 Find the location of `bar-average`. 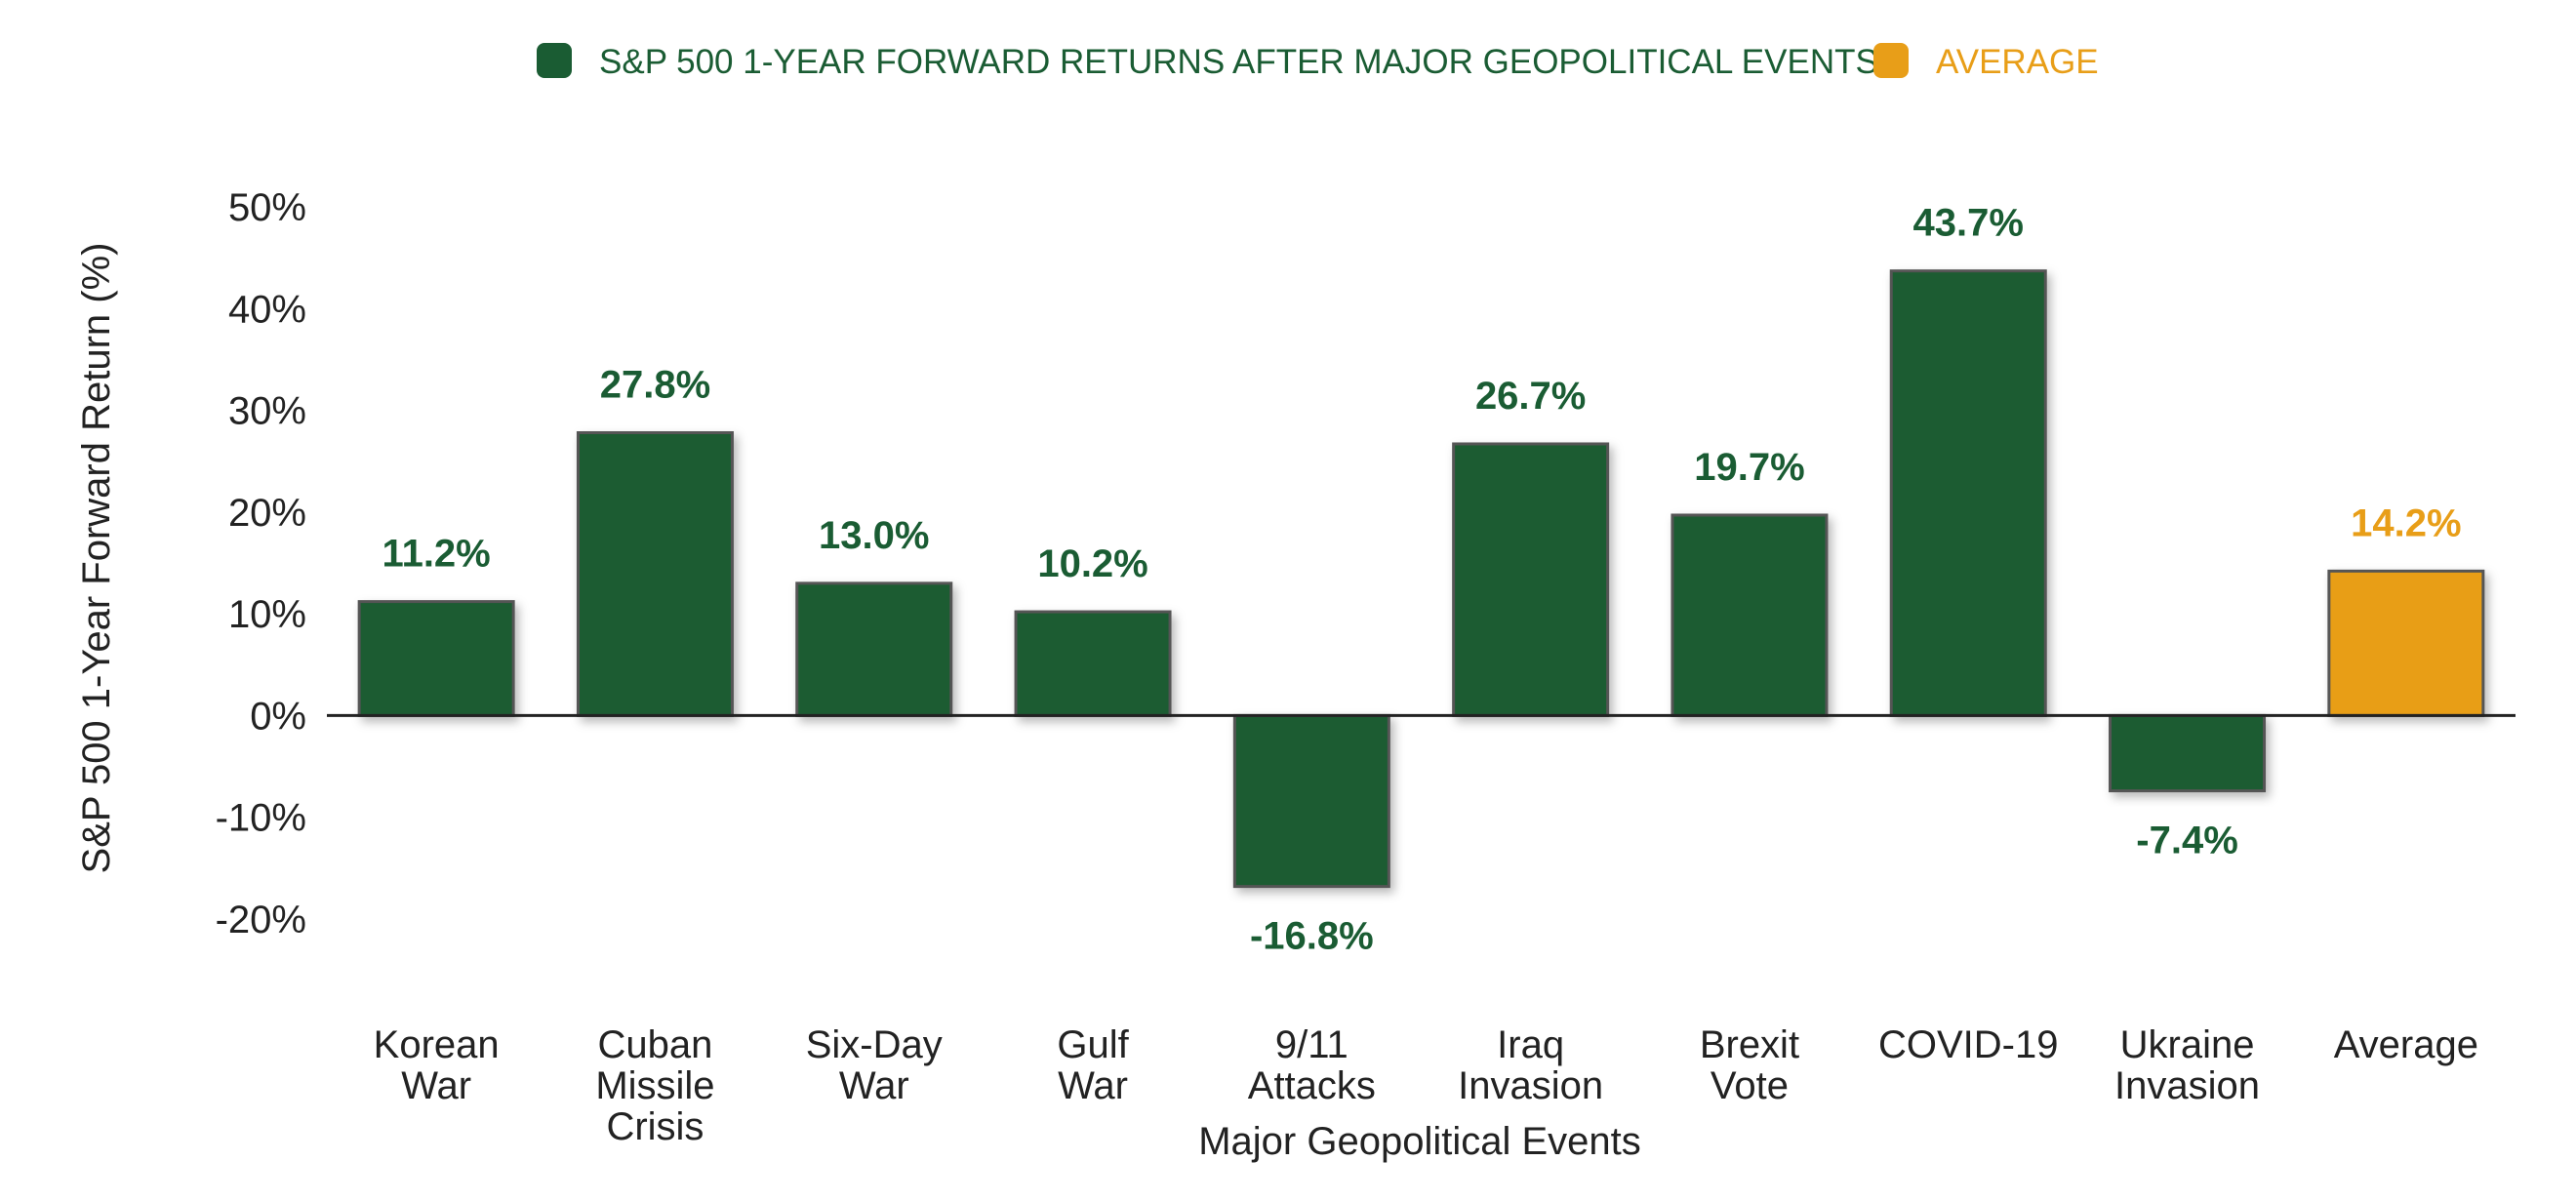

bar-average is located at coordinates (2406, 643).